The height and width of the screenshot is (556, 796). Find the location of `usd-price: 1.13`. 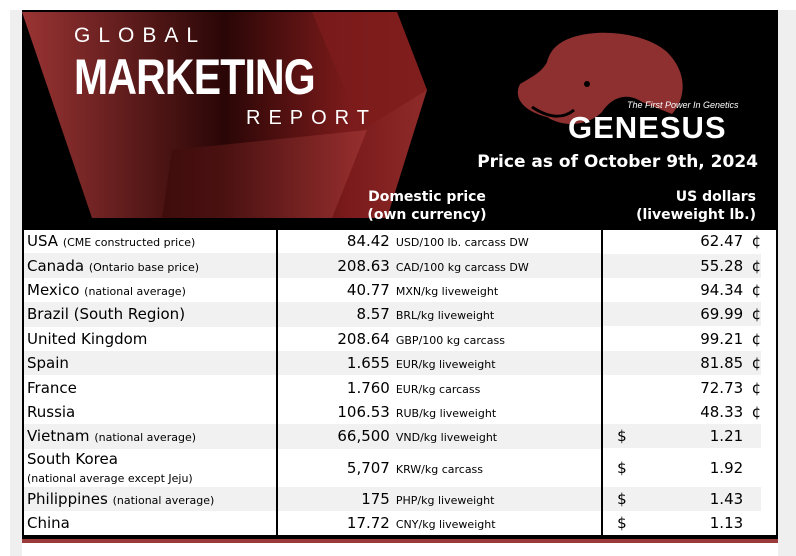

usd-price: 1.13 is located at coordinates (726, 523).